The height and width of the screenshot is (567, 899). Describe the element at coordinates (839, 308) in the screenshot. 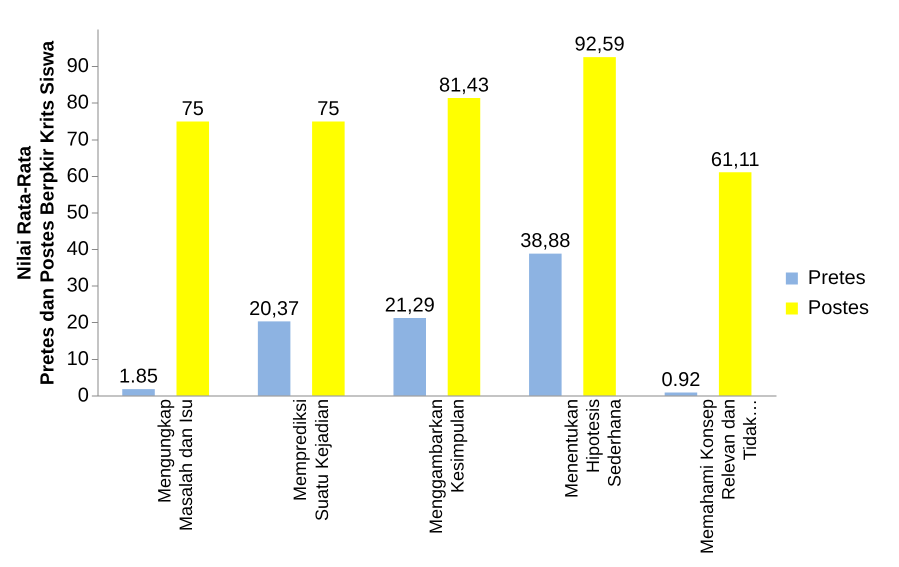

I see `legend-label: Postes` at that location.